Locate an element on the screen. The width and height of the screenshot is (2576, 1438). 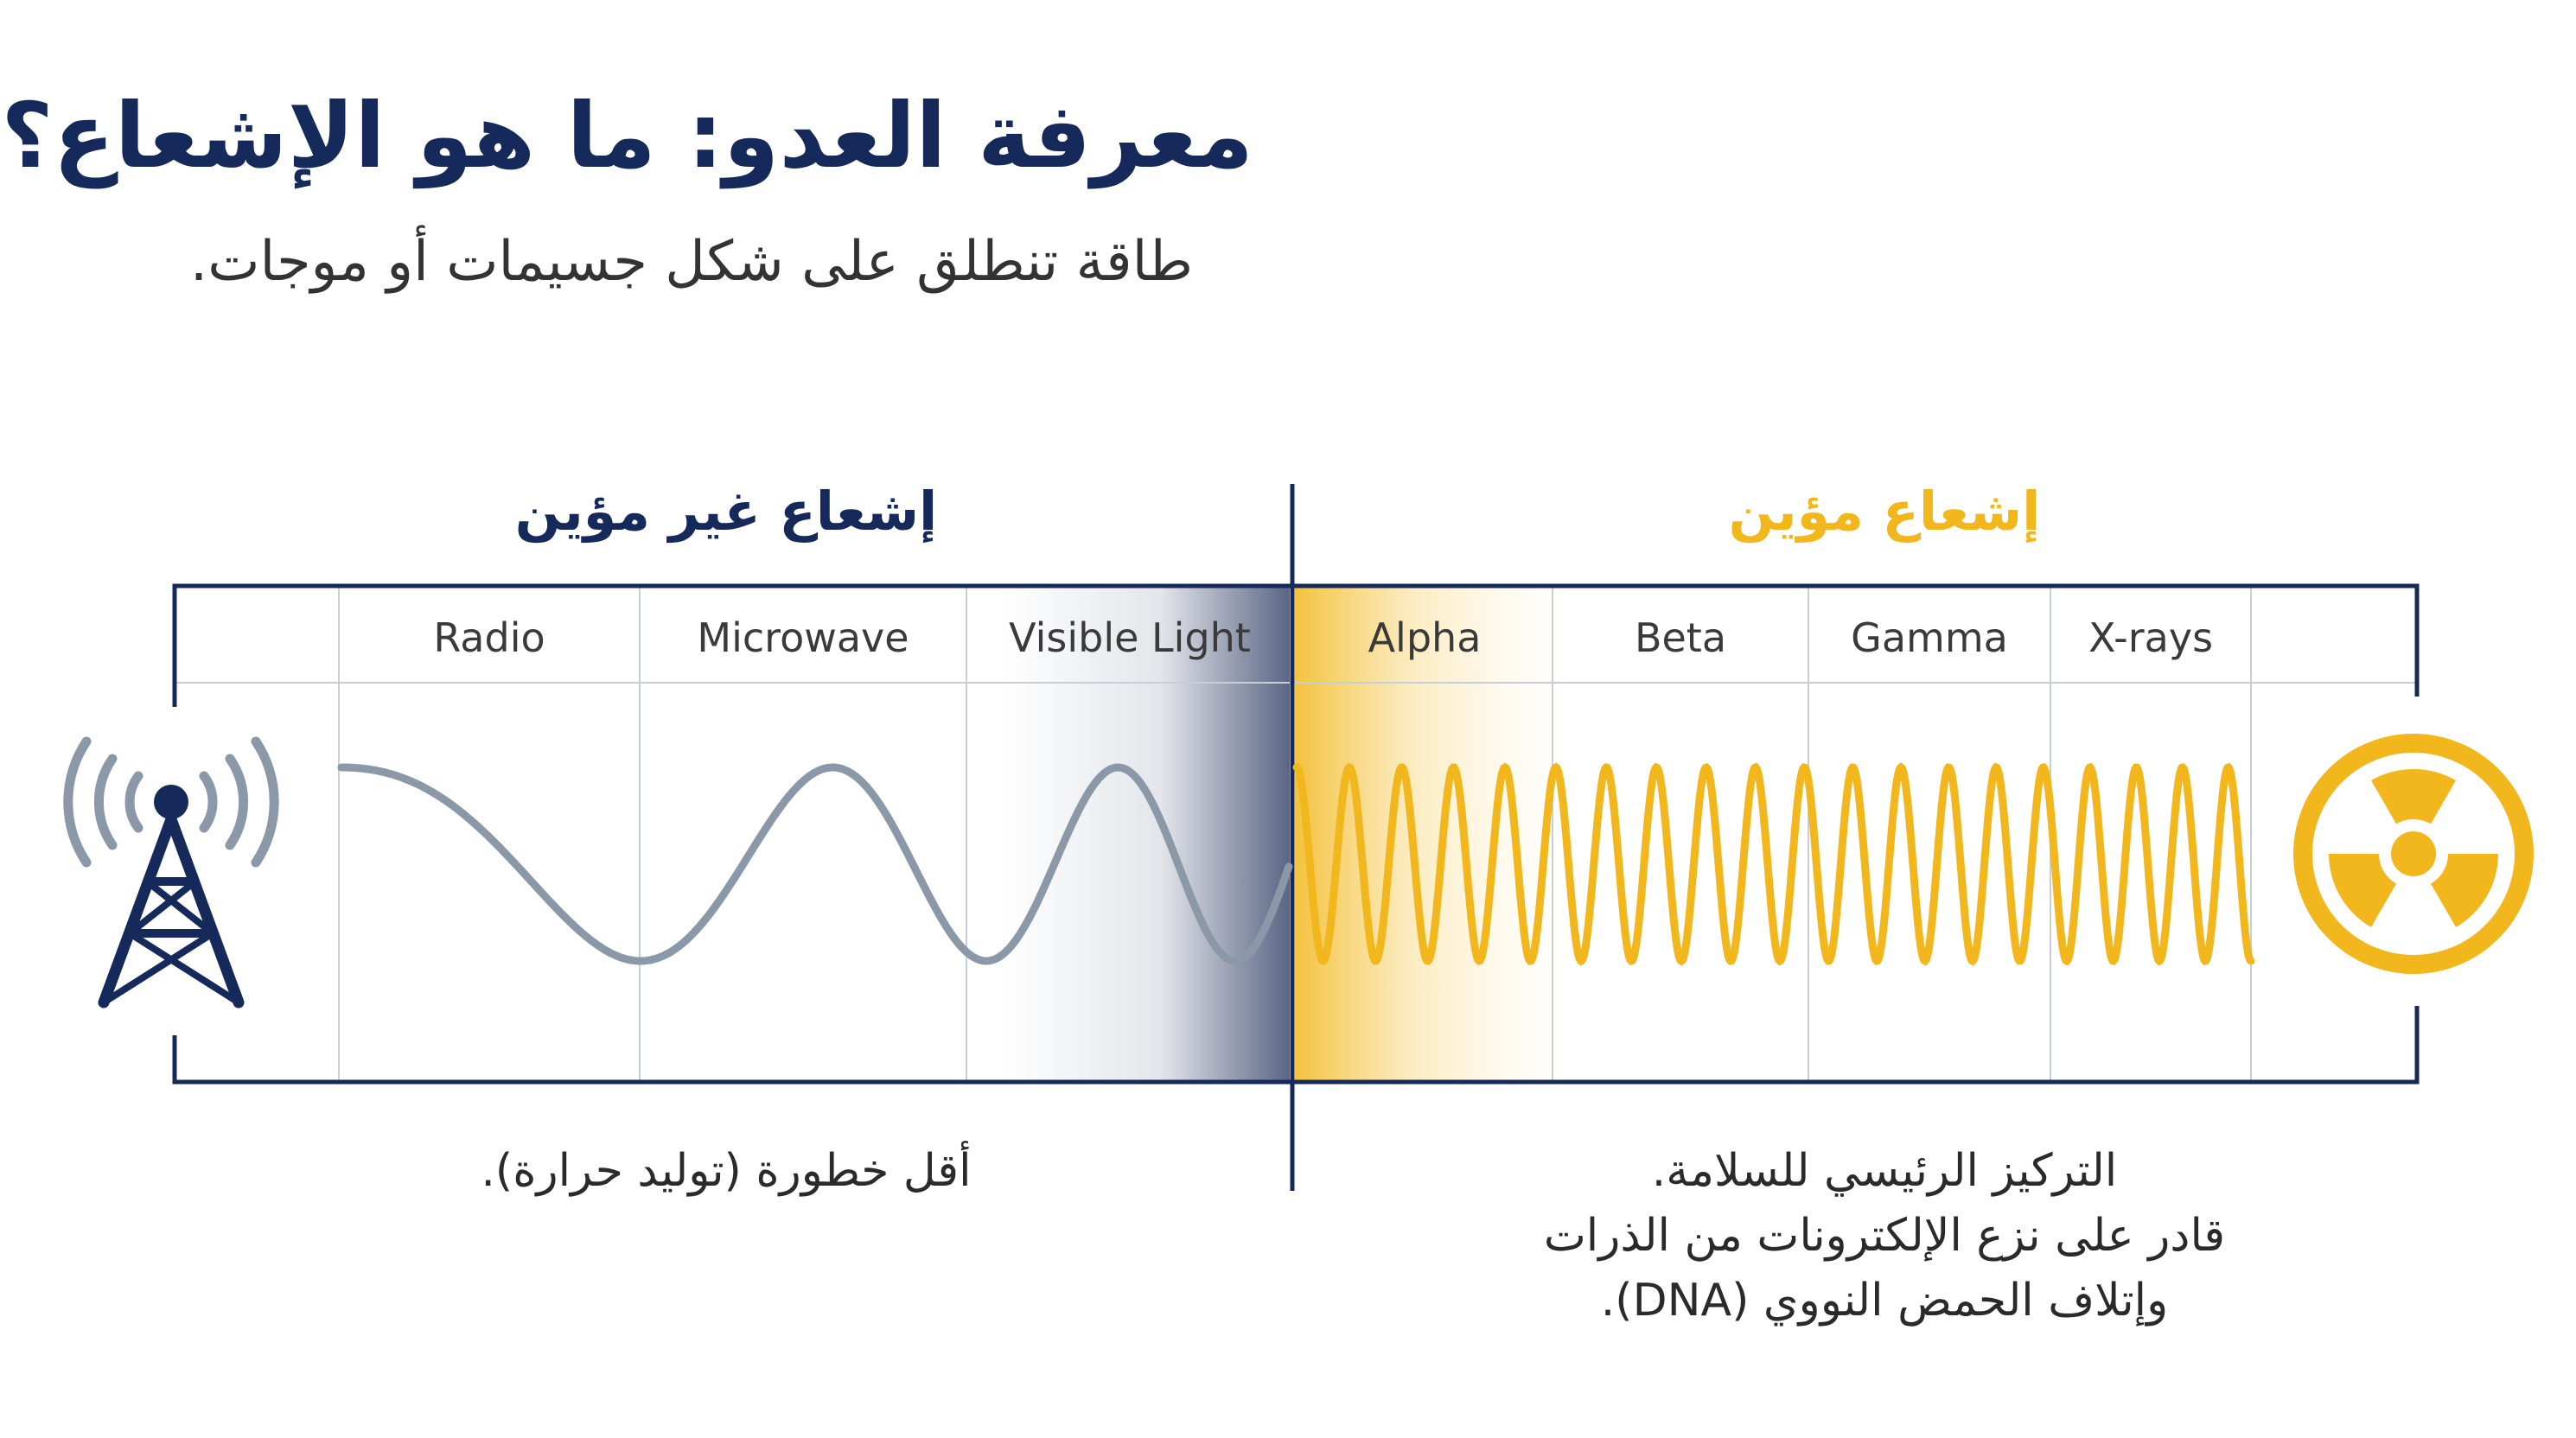
radio-tower-icon is located at coordinates (171, 873).